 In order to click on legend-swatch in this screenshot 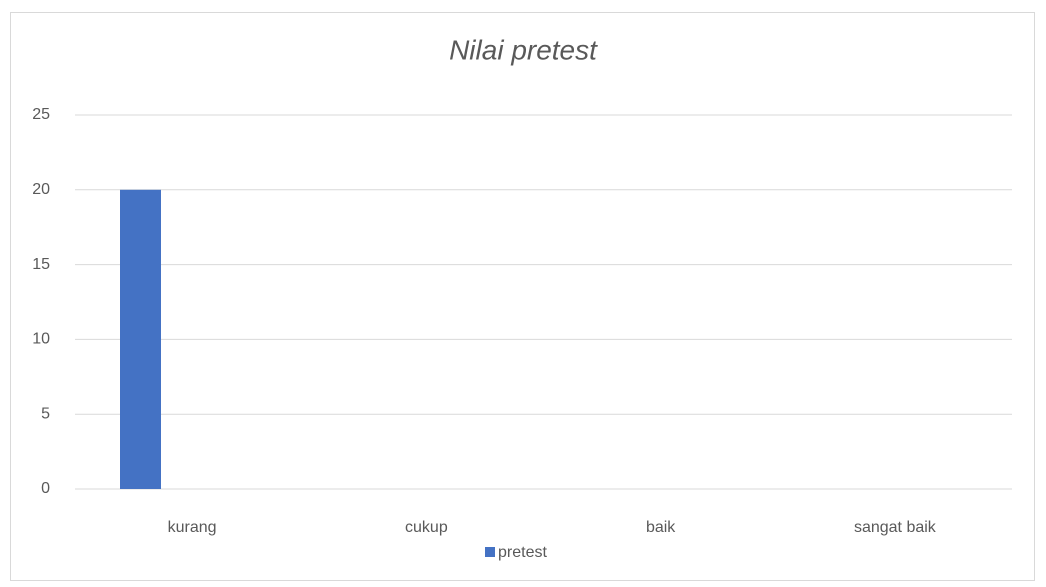, I will do `click(490, 552)`.